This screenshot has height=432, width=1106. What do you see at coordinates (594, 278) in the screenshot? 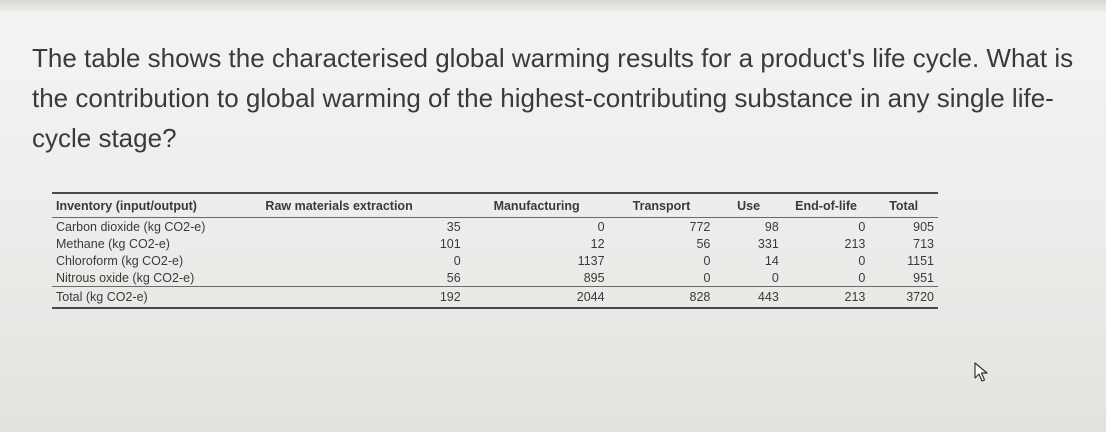
I see `table-cell: 895` at bounding box center [594, 278].